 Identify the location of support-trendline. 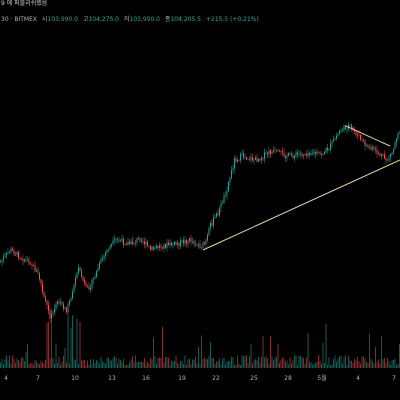
(301, 205).